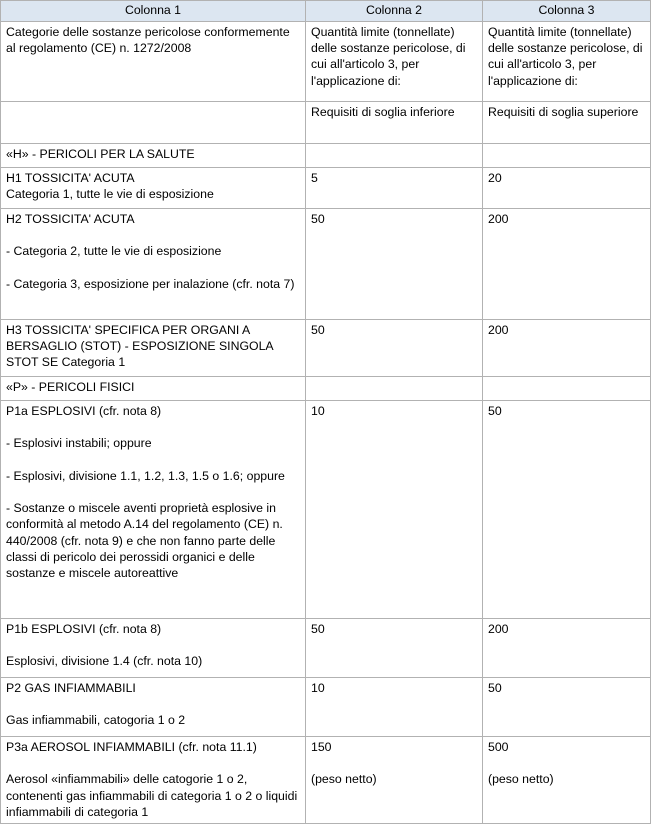 The width and height of the screenshot is (658, 824). I want to click on section-cell-empty-3b, so click(566, 388).